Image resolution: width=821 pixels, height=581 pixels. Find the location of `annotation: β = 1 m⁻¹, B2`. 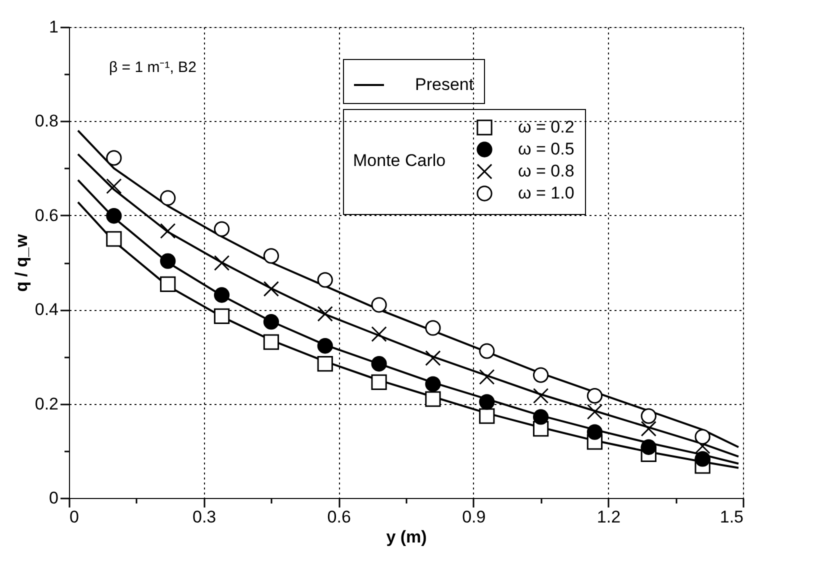

annotation: β = 1 m⁻¹, B2 is located at coordinates (152, 67).